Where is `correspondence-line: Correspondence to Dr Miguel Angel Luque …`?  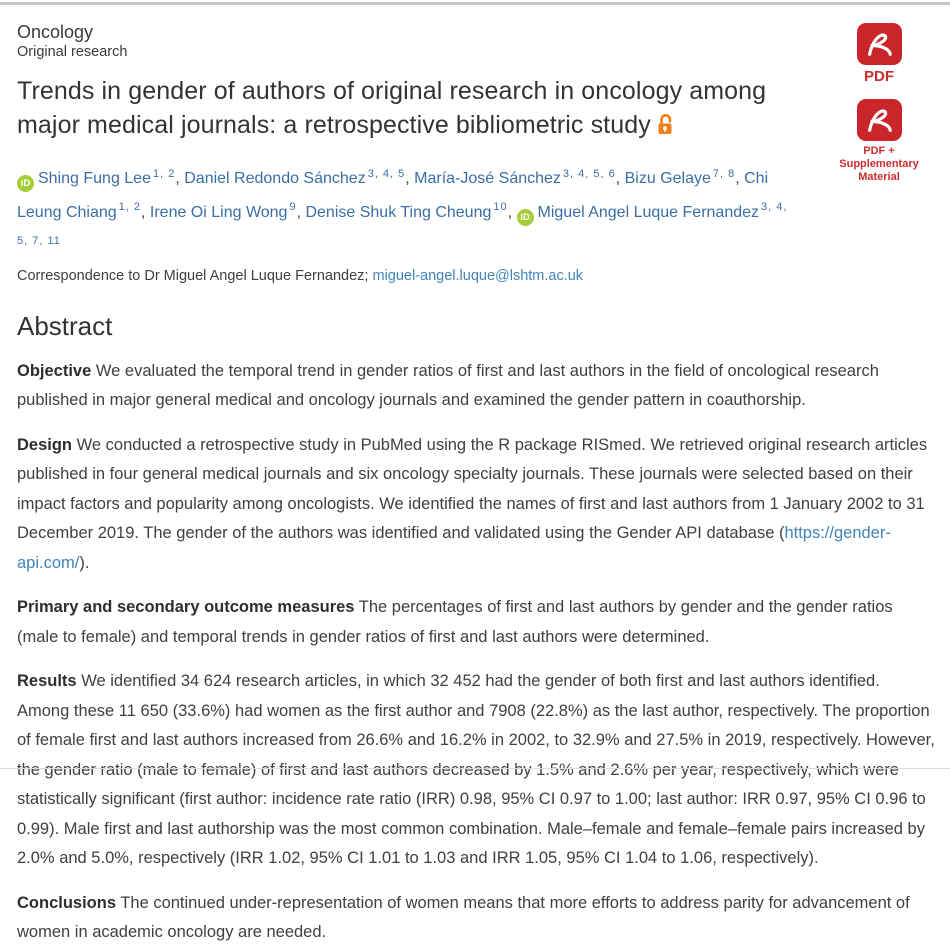 correspondence-line: Correspondence to Dr Miguel Angel Luque … is located at coordinates (406, 276).